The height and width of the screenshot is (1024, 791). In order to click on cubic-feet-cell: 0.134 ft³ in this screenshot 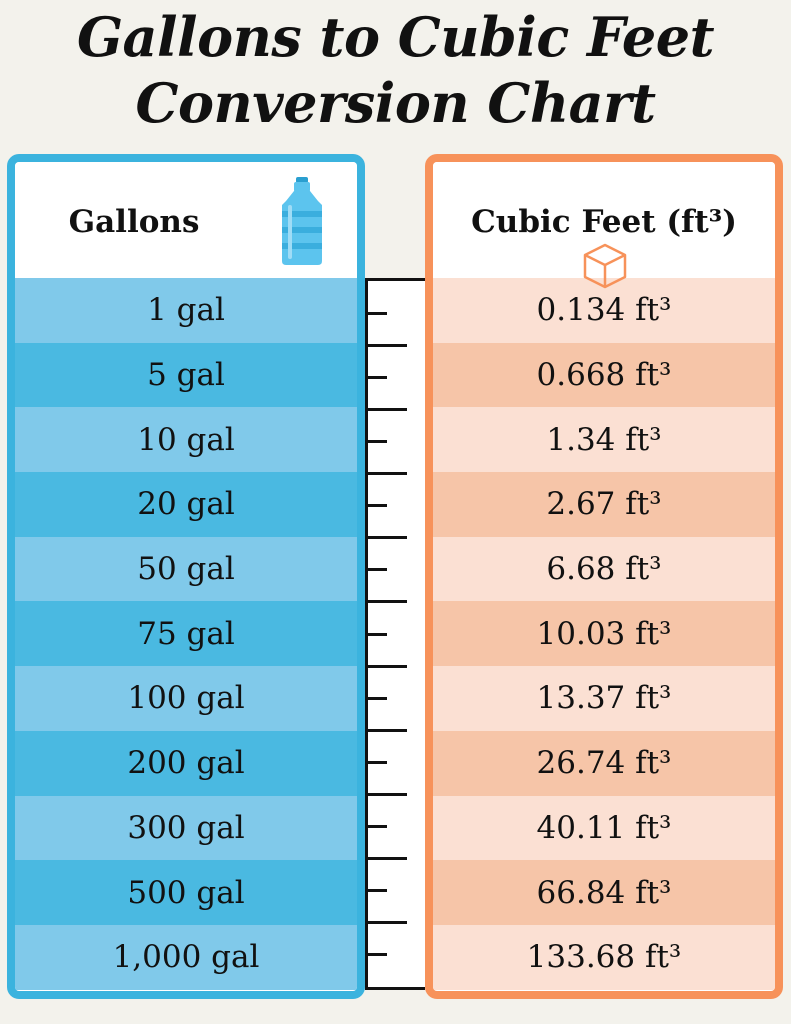, I will do `click(604, 310)`.